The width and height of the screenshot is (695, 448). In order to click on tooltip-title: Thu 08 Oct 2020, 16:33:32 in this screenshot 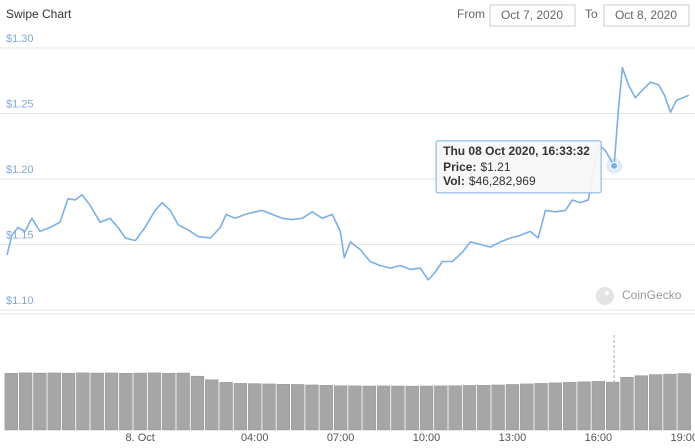, I will do `click(516, 151)`.